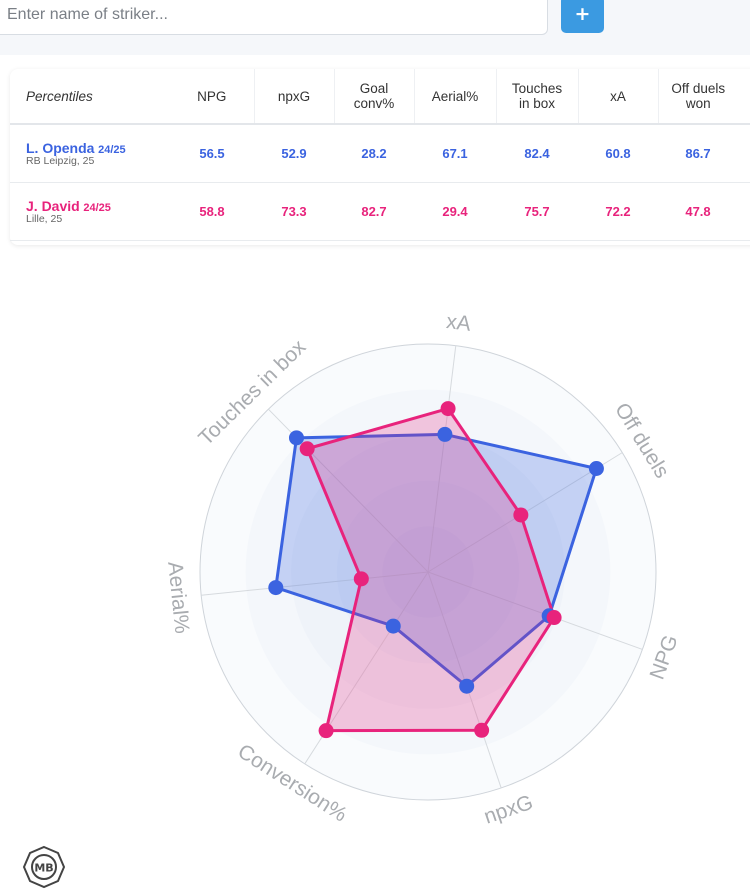 The image size is (750, 892). I want to click on radar-axis-label: npxG, so click(508, 810).